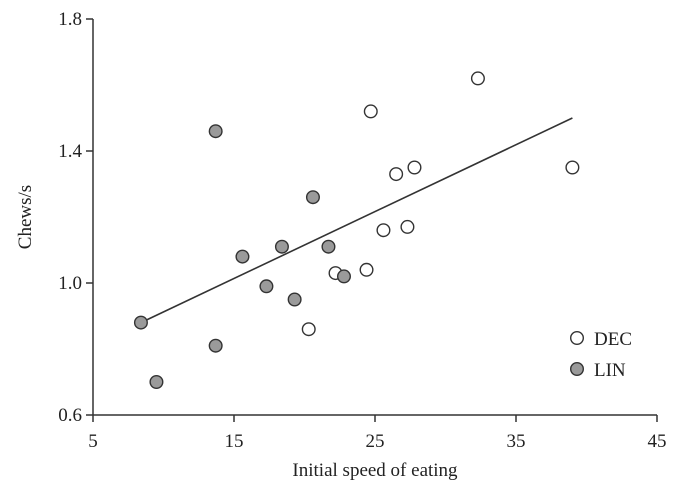 The width and height of the screenshot is (681, 484). Describe the element at coordinates (601, 355) in the screenshot. I see `legend: DEC LIN` at that location.